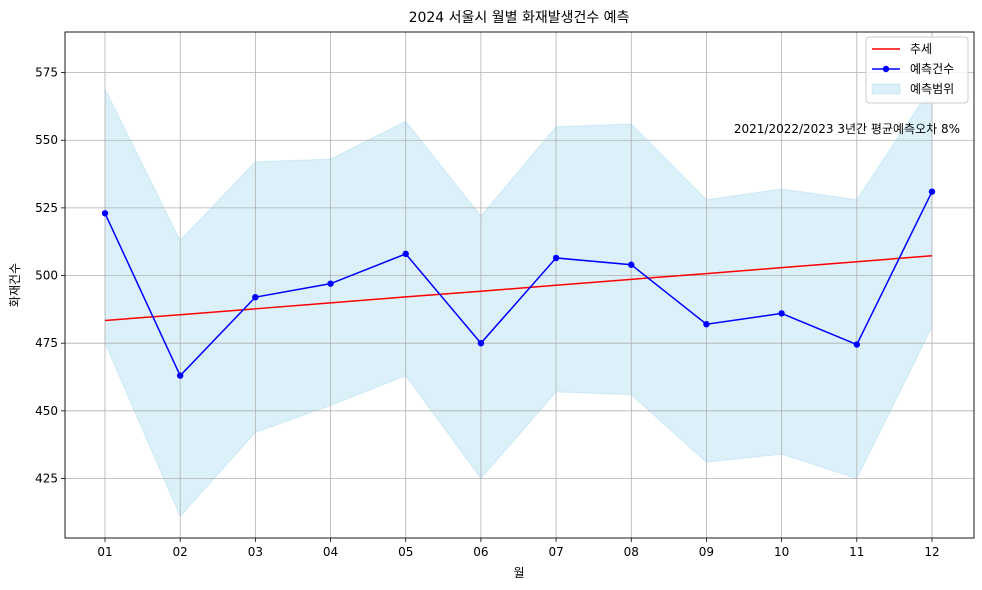  What do you see at coordinates (519, 18) in the screenshot?
I see `chart-title: 2024 서울시 월별 화재발생건수 예측` at bounding box center [519, 18].